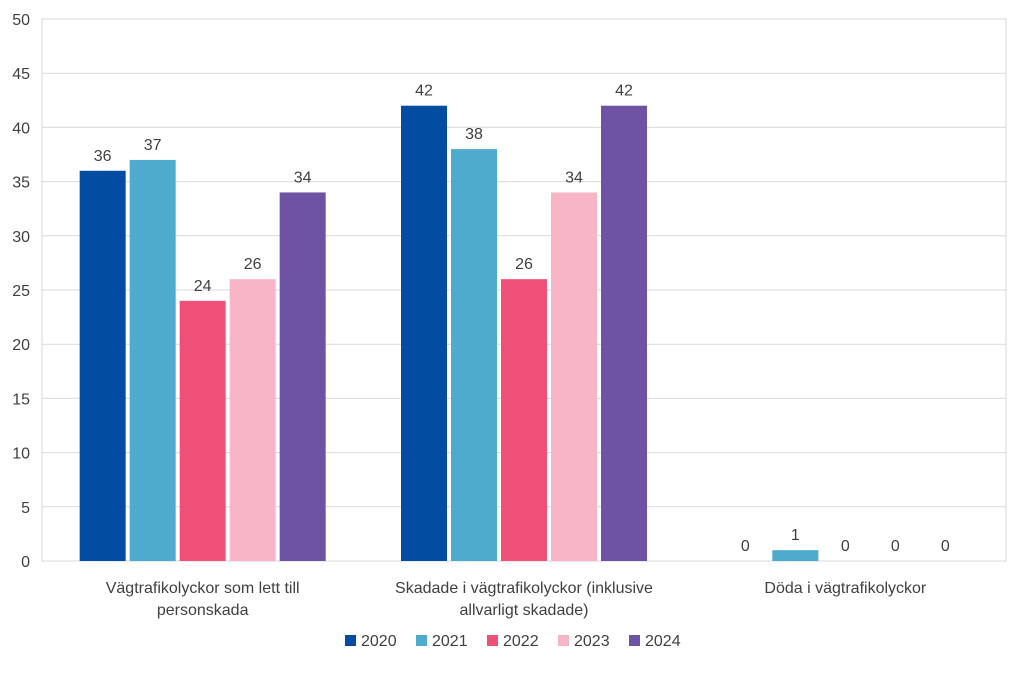 This screenshot has width=1024, height=675. What do you see at coordinates (521, 641) in the screenshot?
I see `legend-label: 2022` at bounding box center [521, 641].